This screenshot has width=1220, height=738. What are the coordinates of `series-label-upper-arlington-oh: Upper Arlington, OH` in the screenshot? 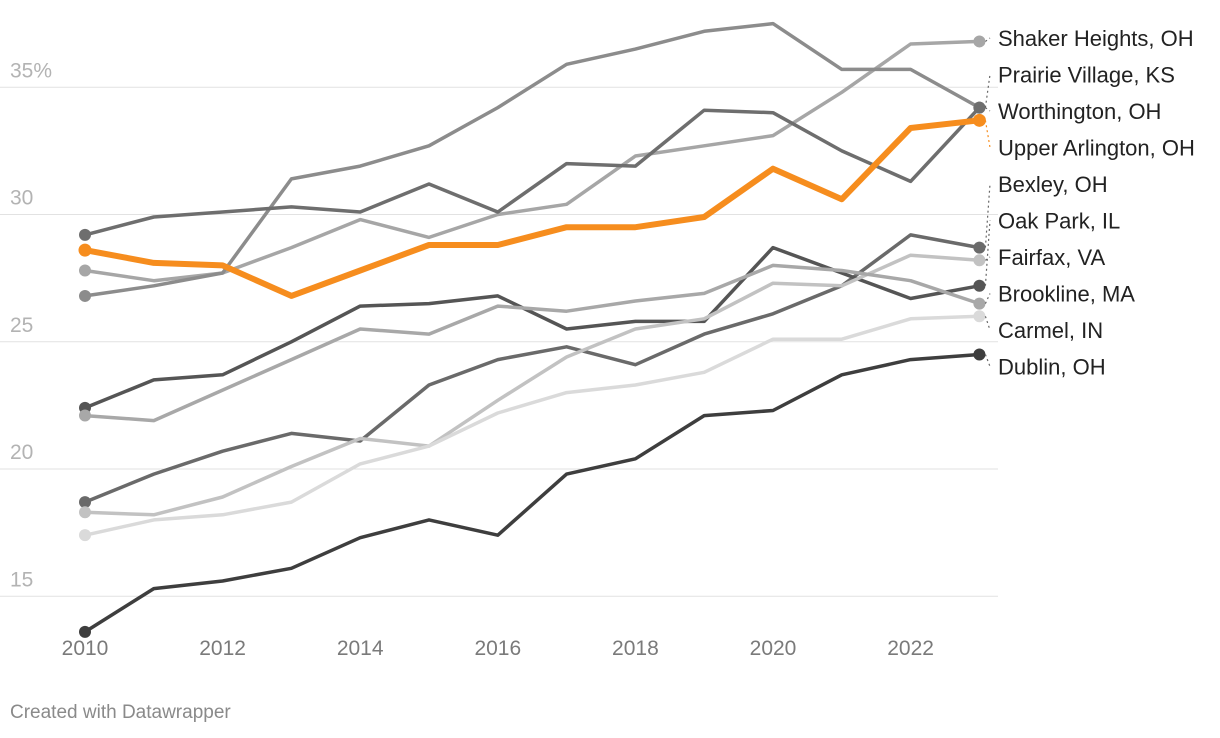 It's located at (1096, 148).